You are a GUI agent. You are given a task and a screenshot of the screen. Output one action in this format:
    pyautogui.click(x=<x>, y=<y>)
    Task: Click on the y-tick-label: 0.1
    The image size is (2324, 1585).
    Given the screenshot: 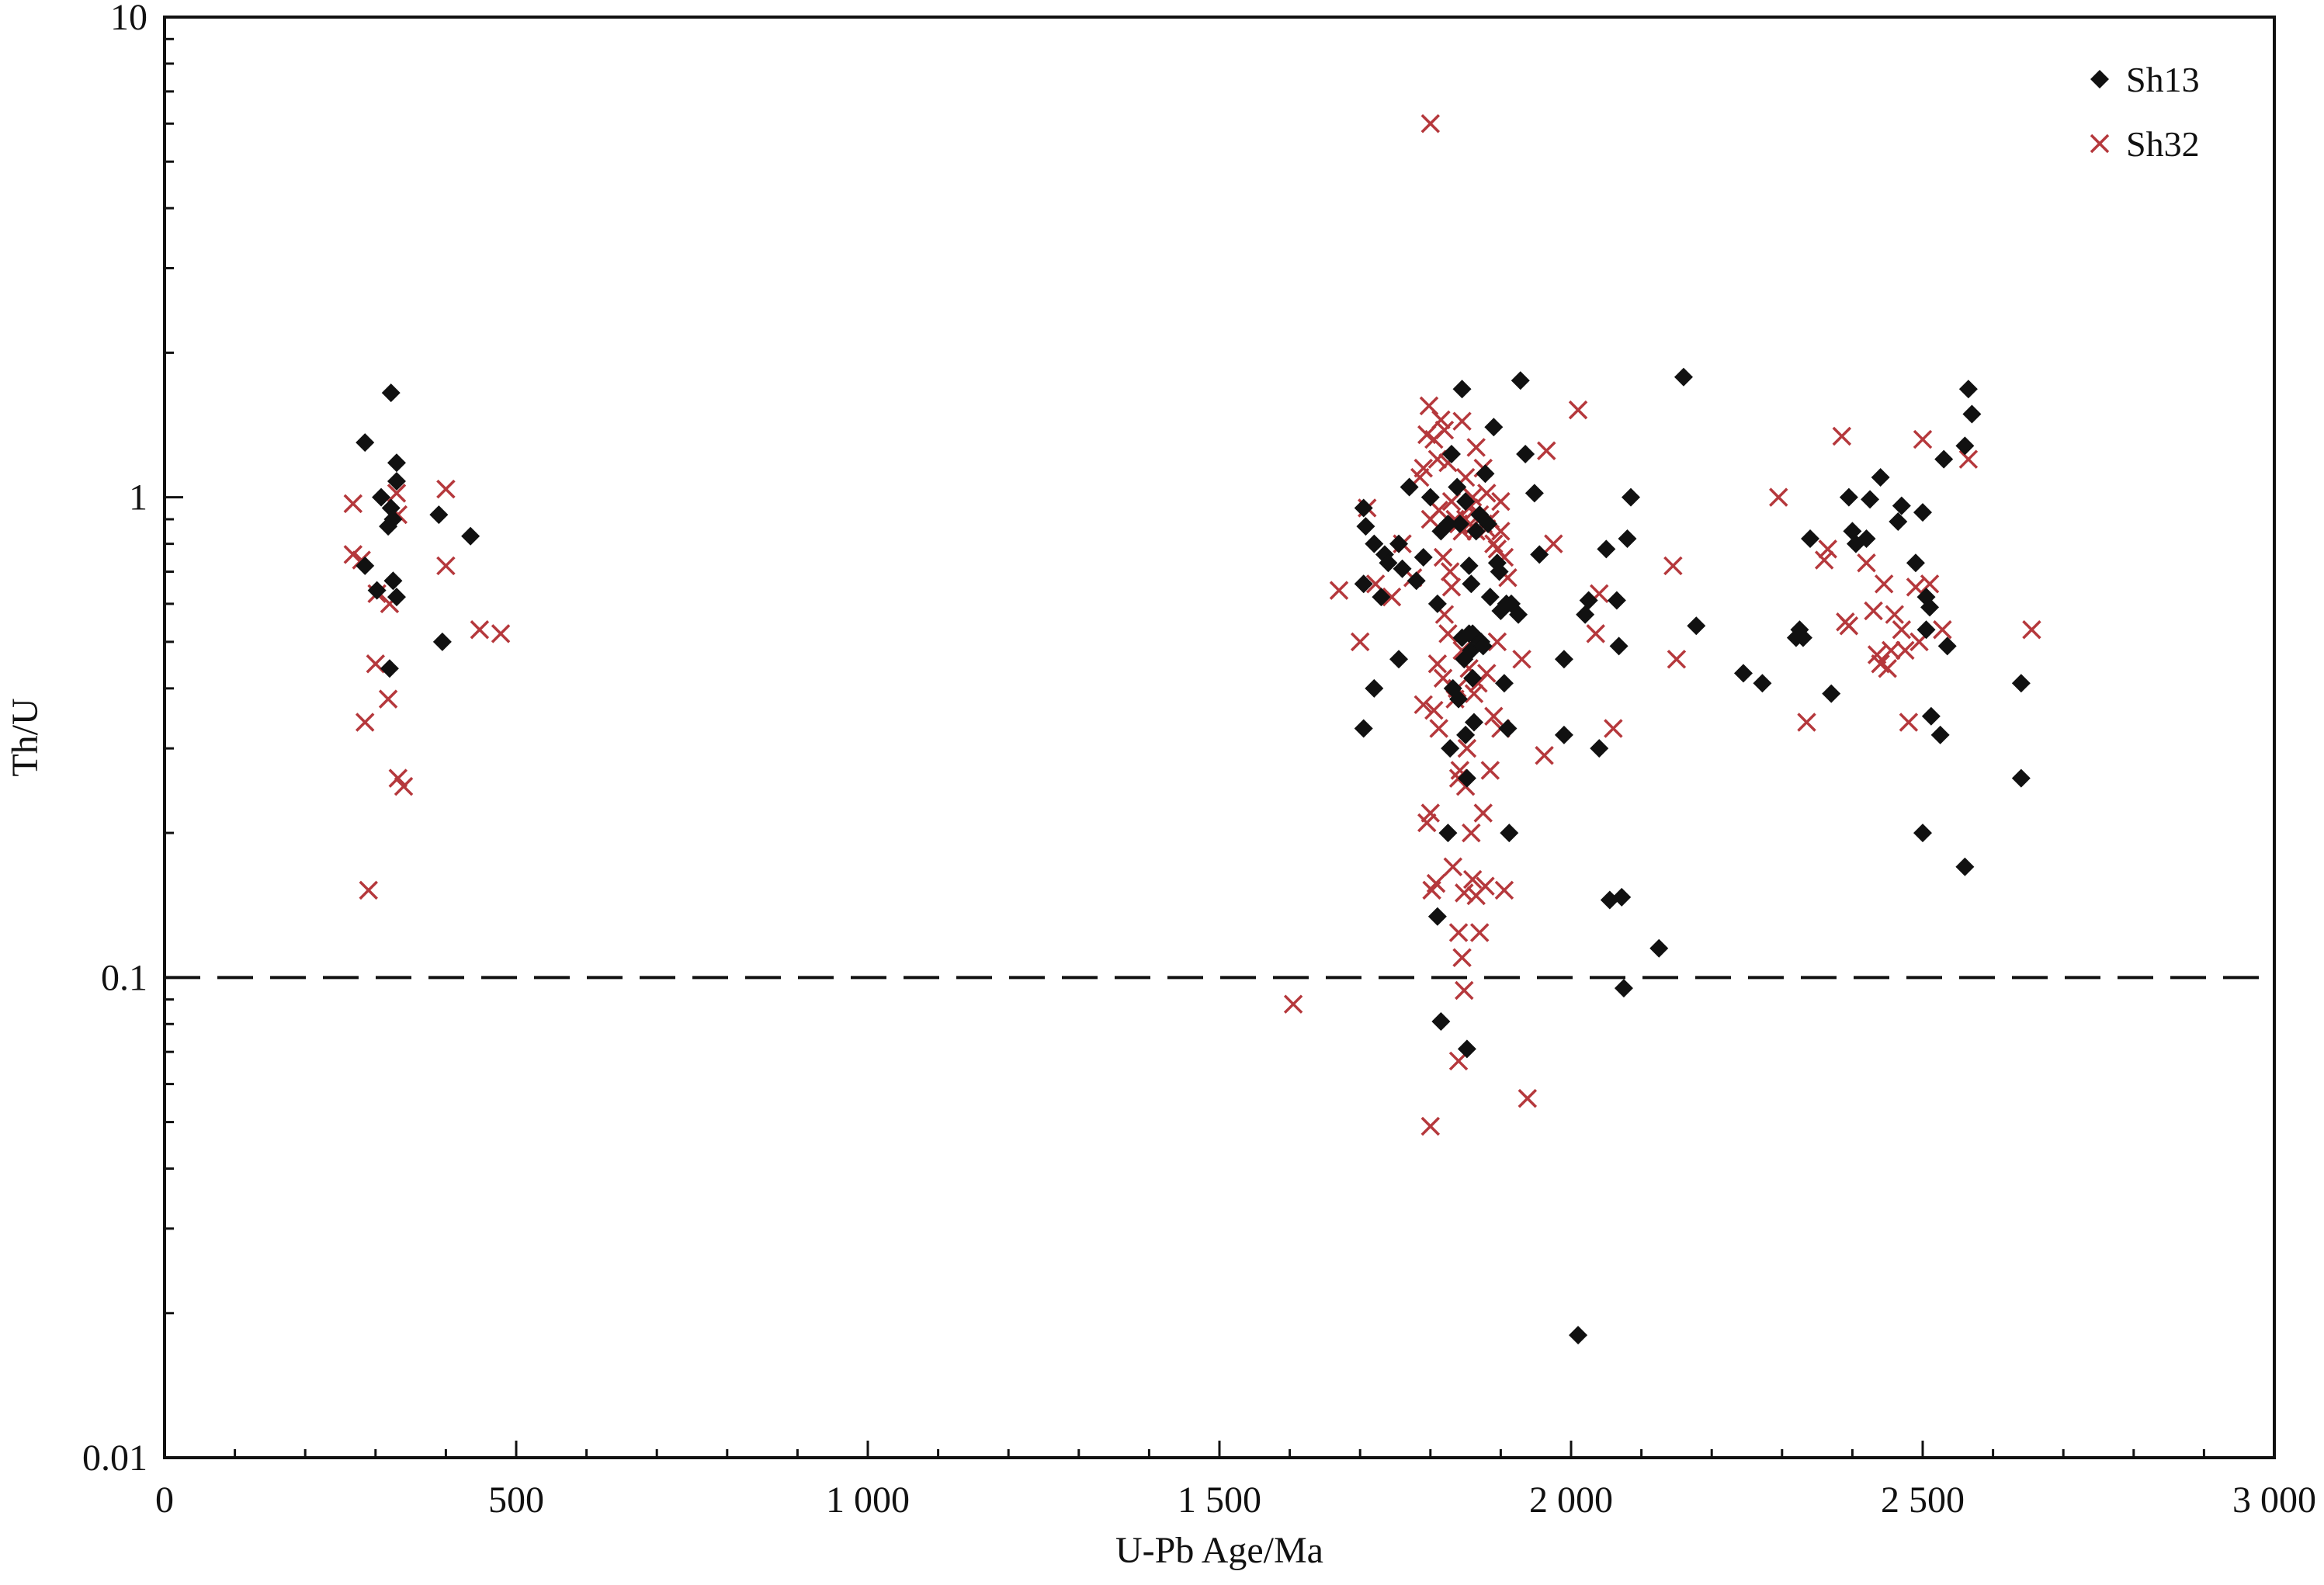 What is the action you would take?
    pyautogui.click(x=124, y=977)
    